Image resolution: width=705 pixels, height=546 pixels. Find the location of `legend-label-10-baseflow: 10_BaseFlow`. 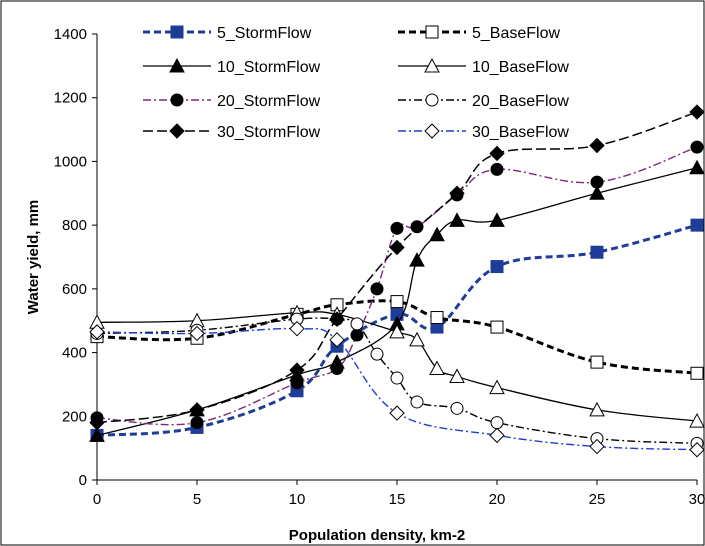

legend-label-10-baseflow: 10_BaseFlow is located at coordinates (520, 67).